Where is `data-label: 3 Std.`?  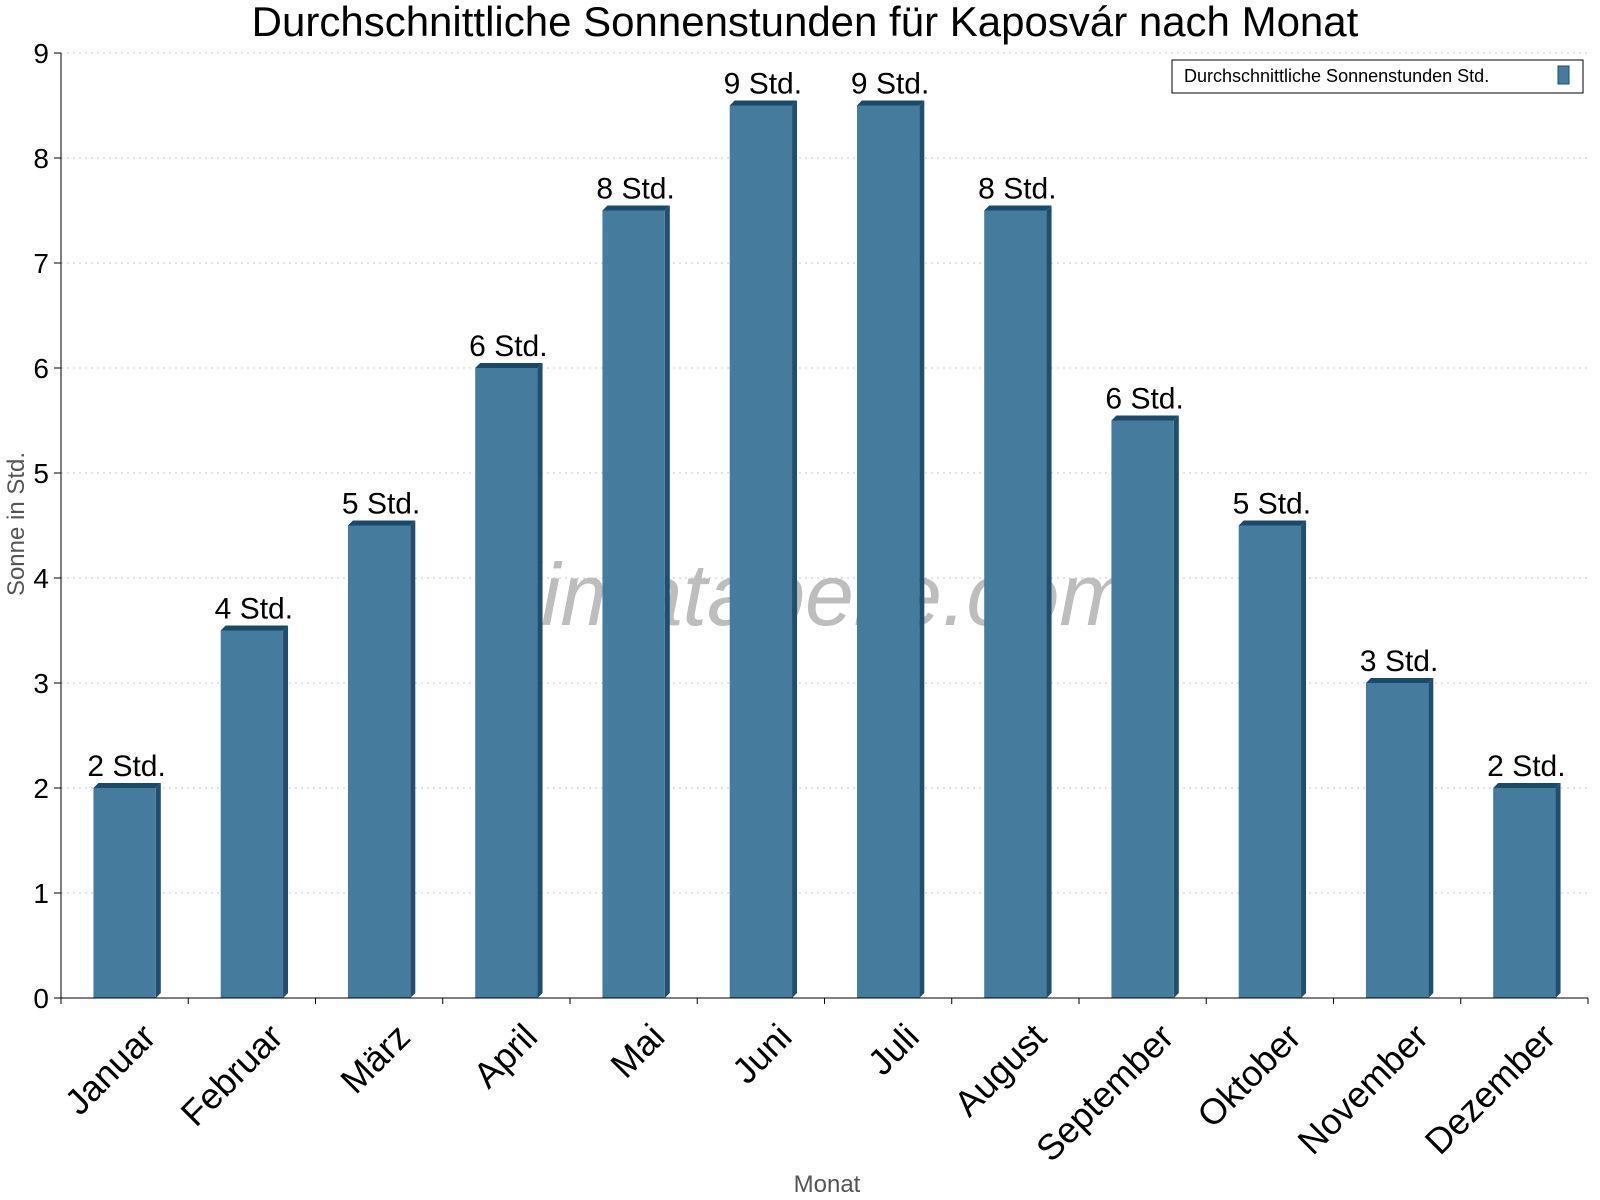
data-label: 3 Std. is located at coordinates (1399, 661).